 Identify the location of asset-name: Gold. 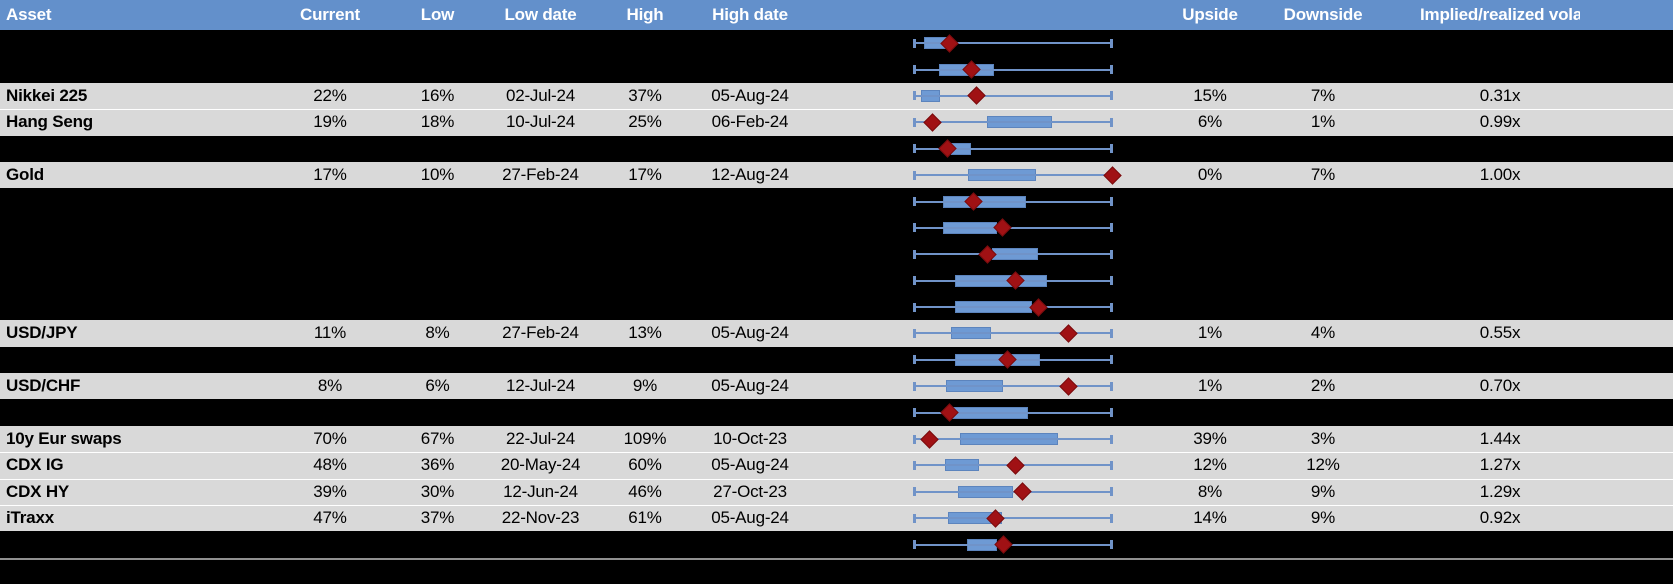
(25, 174).